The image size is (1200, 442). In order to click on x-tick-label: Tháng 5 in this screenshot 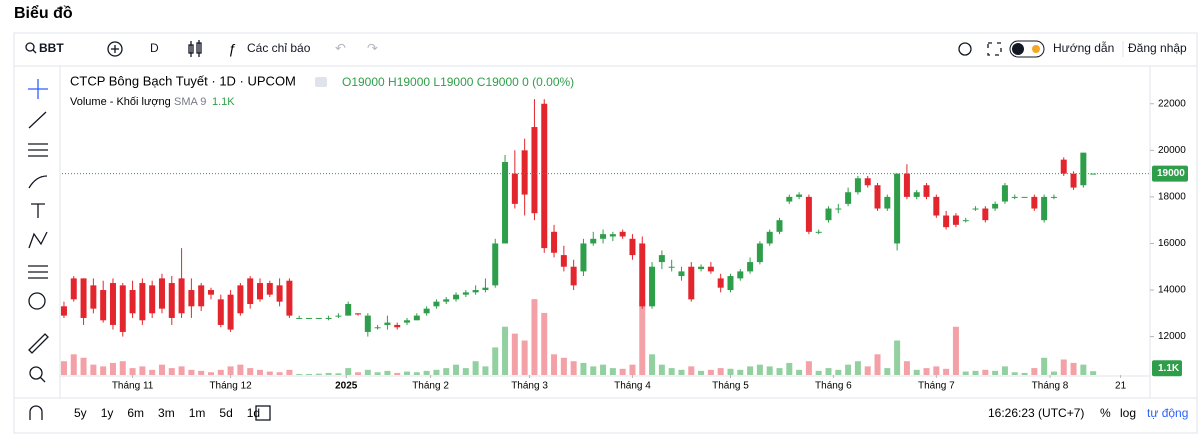, I will do `click(730, 386)`.